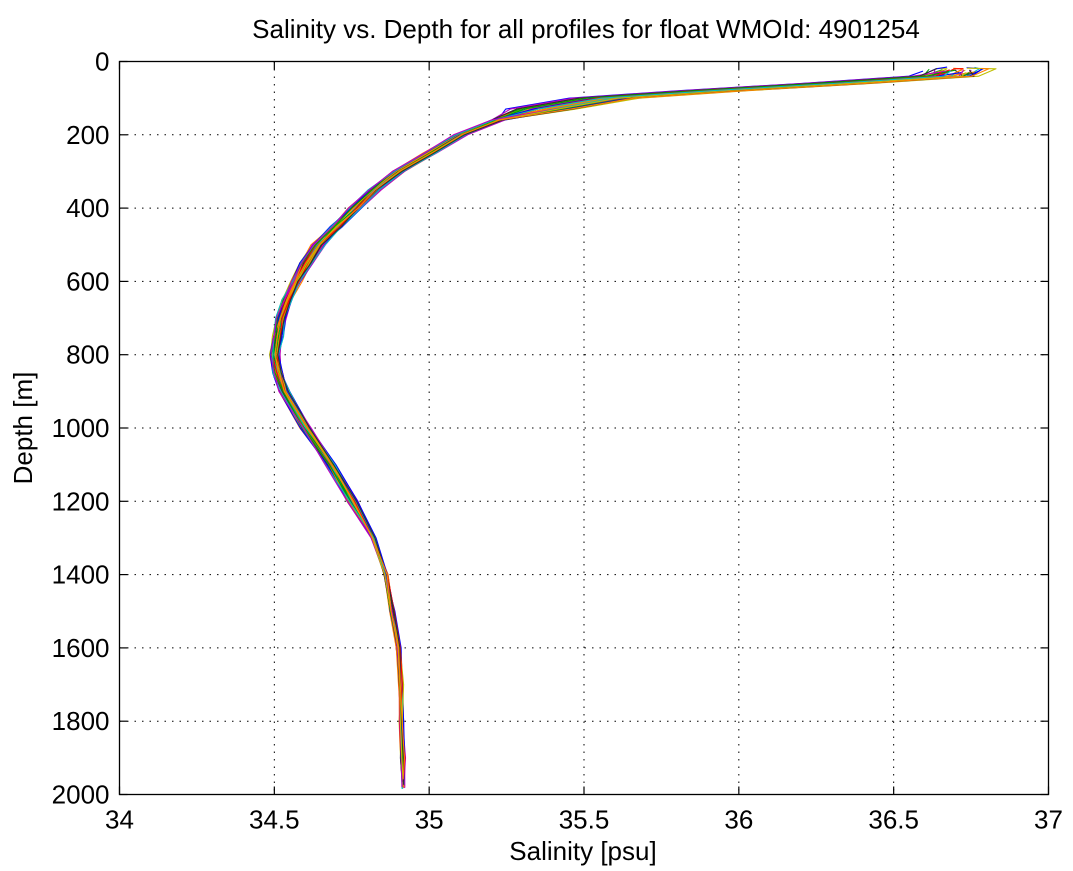 The image size is (1073, 871). I want to click on x-tick-label: 34, so click(119, 820).